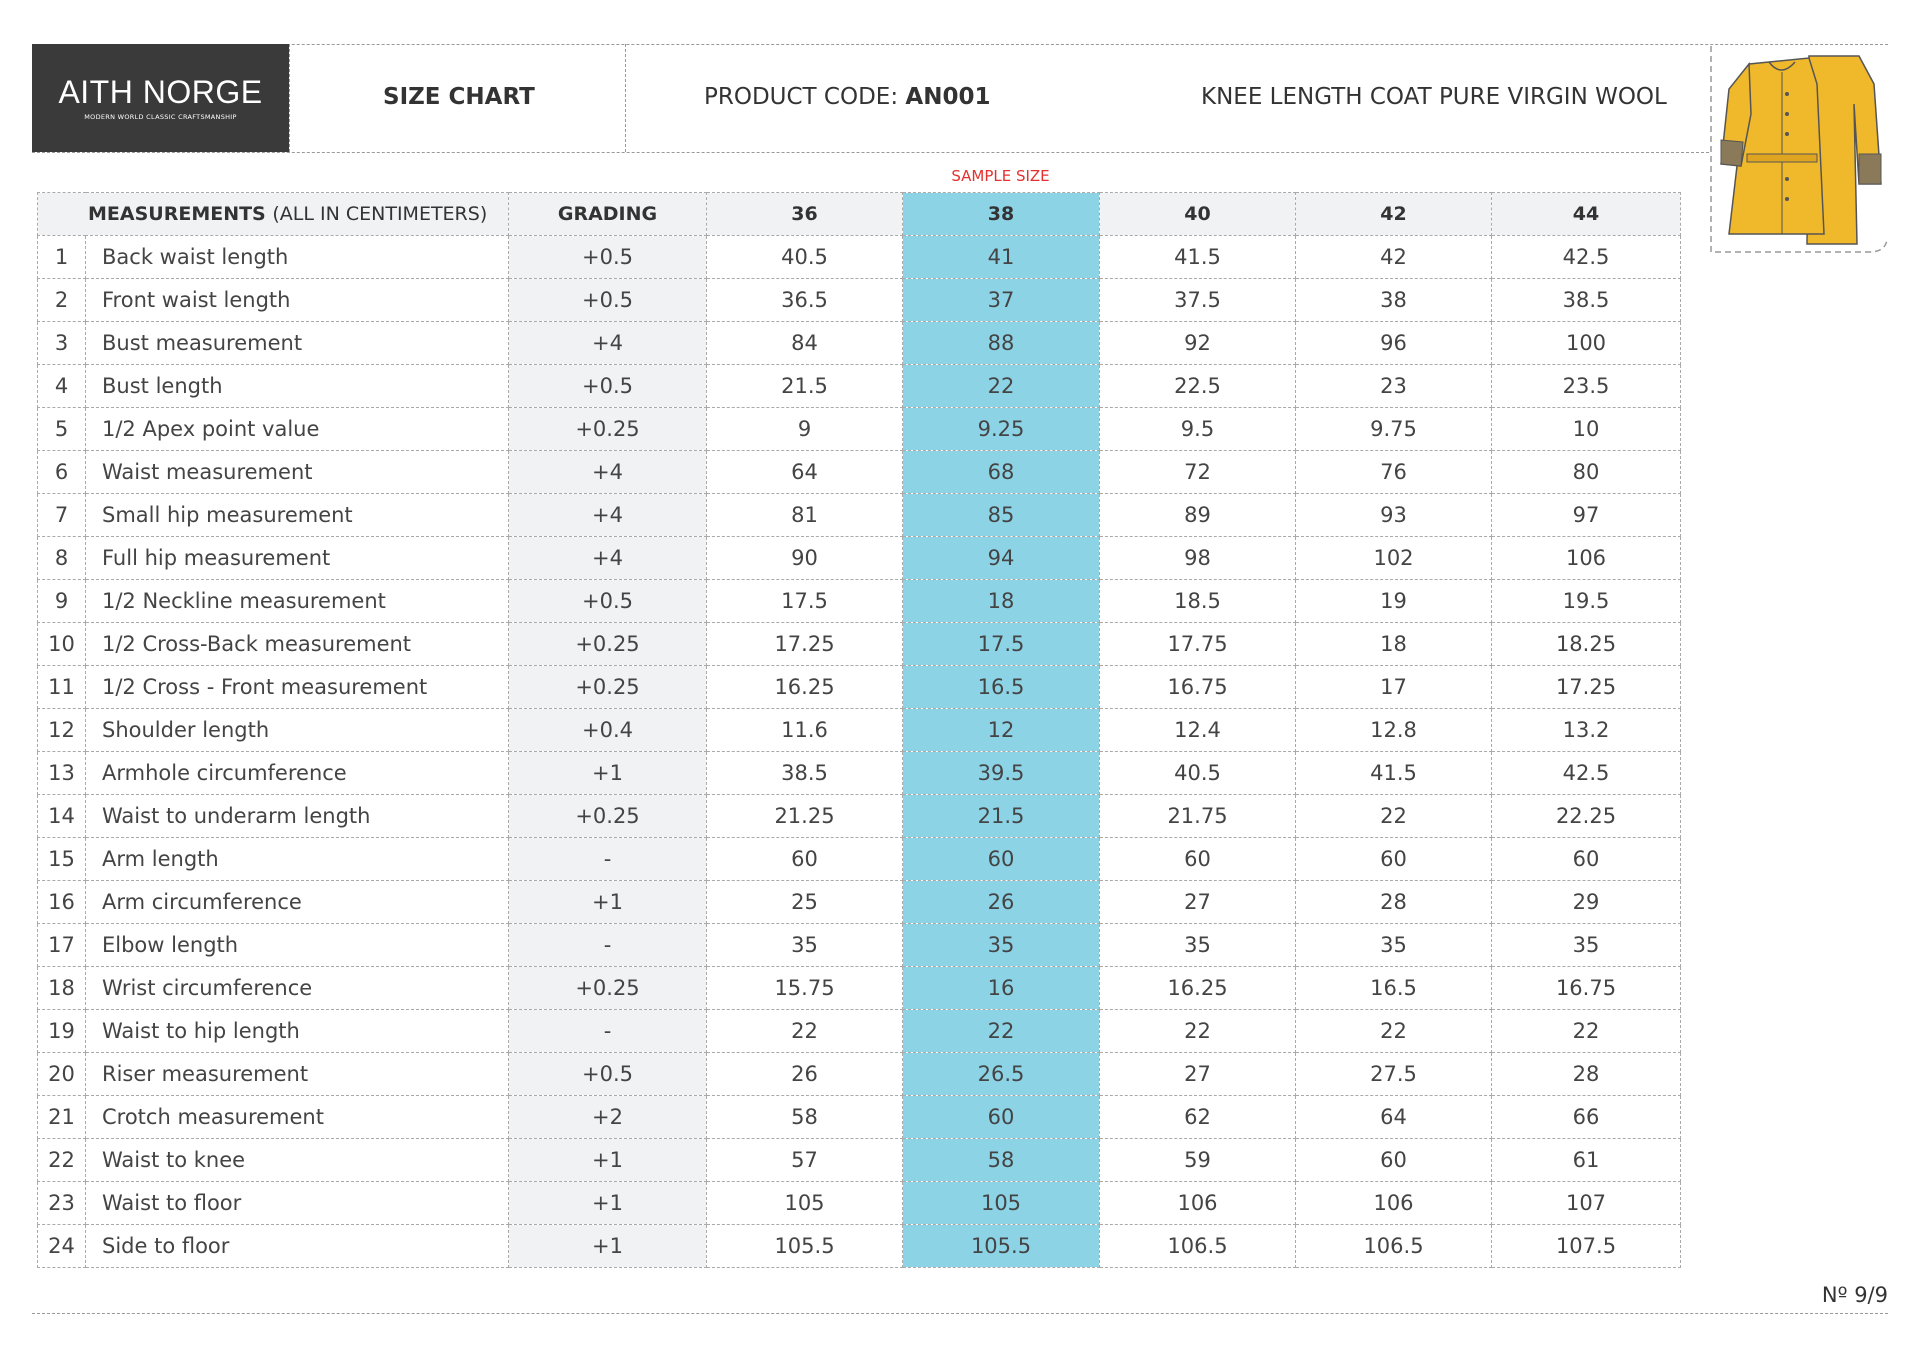 This screenshot has width=1920, height=1358. Describe the element at coordinates (297, 257) in the screenshot. I see `measurement-name: Back waist length` at that location.